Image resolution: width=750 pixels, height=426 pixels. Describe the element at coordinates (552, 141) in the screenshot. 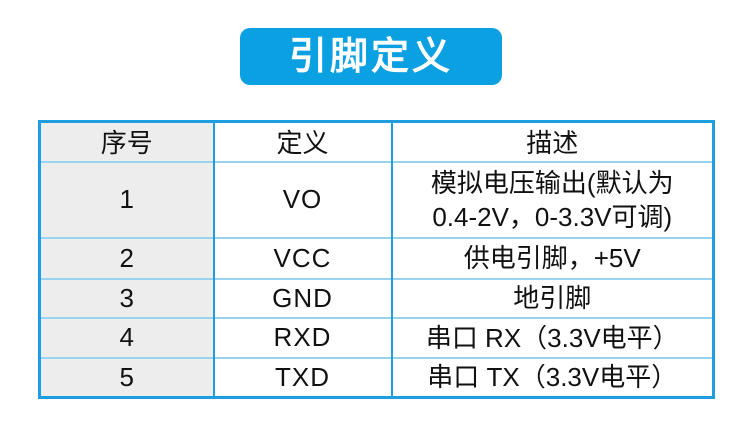

I see `column-header-description: 描述` at that location.